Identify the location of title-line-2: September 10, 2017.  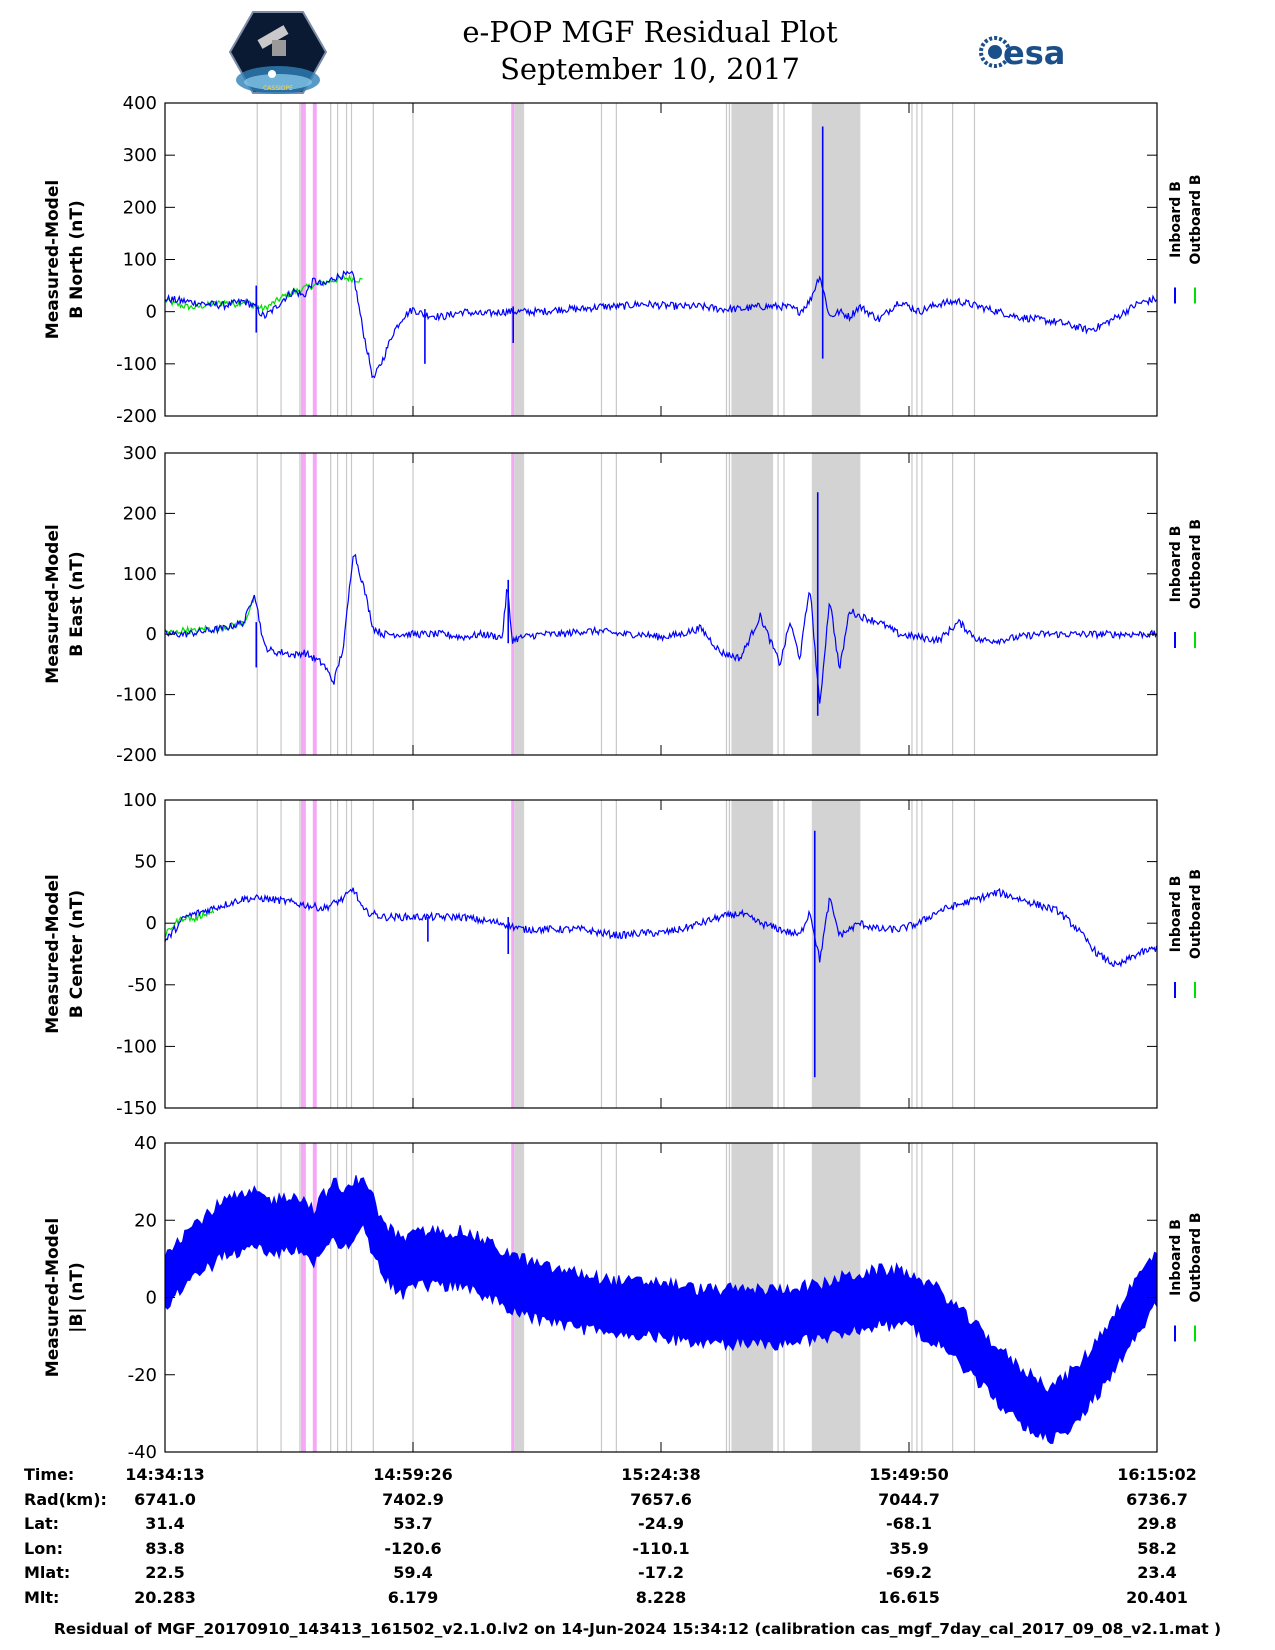
(650, 69).